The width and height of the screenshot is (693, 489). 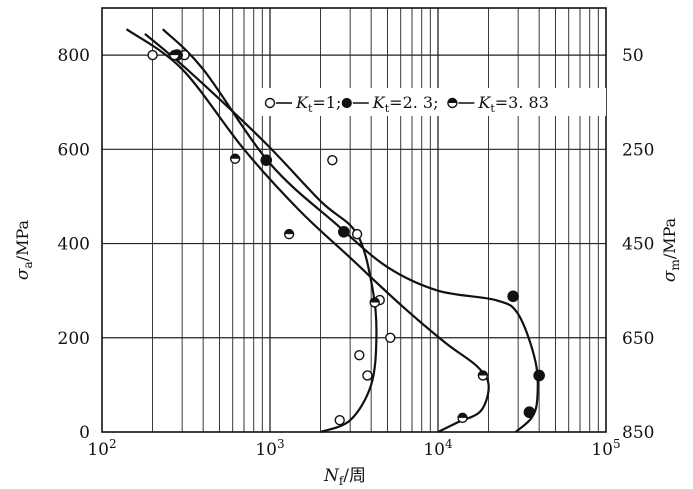 I want to click on y-tick-label: 800, so click(x=74, y=56).